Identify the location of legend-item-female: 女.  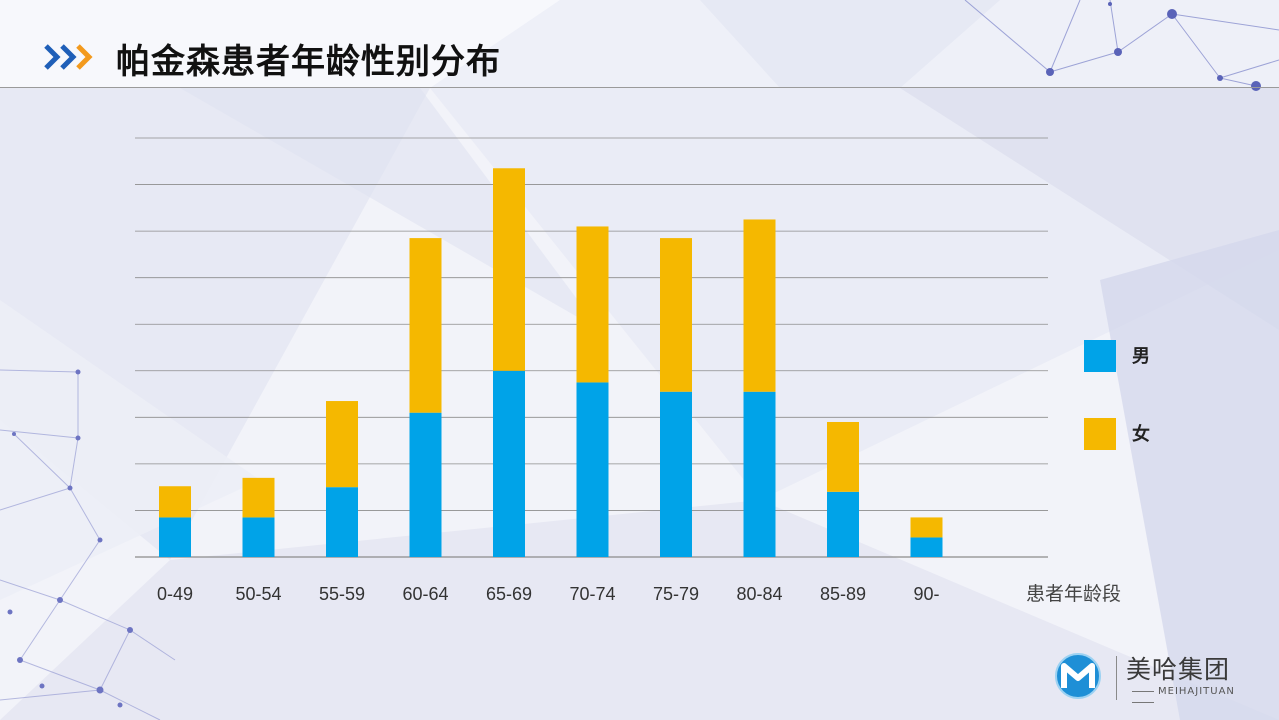
(1139, 434).